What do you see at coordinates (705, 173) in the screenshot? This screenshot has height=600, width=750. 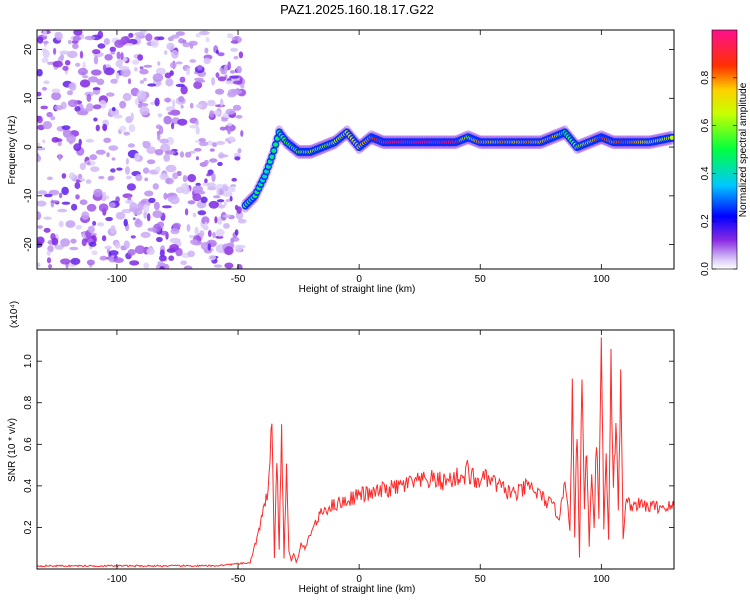 I see `colorbar-tick-label: 0.4` at bounding box center [705, 173].